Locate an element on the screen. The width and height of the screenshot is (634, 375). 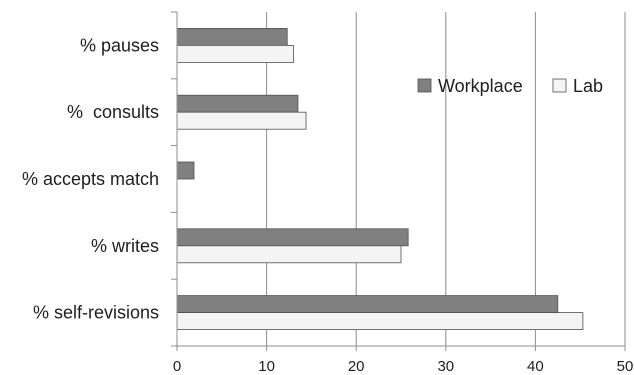
x-tick-label: 30 is located at coordinates (445, 366).